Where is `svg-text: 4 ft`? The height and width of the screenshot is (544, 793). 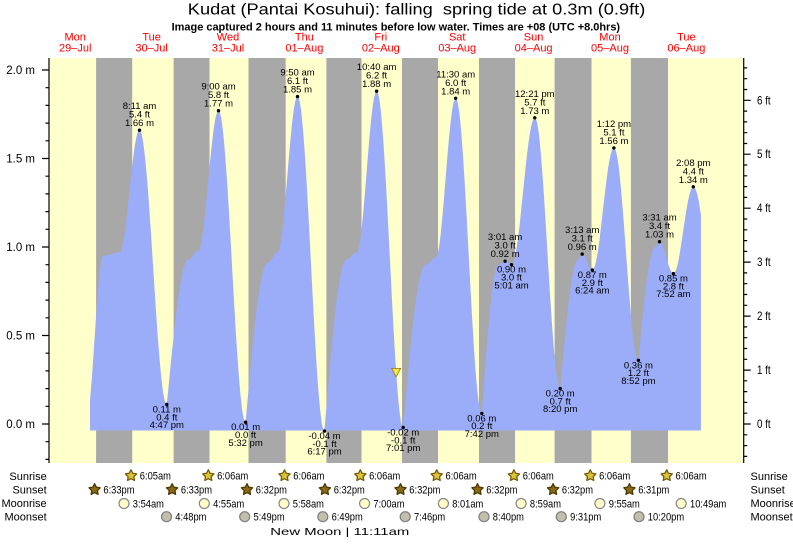
svg-text: 4 ft is located at coordinates (764, 209).